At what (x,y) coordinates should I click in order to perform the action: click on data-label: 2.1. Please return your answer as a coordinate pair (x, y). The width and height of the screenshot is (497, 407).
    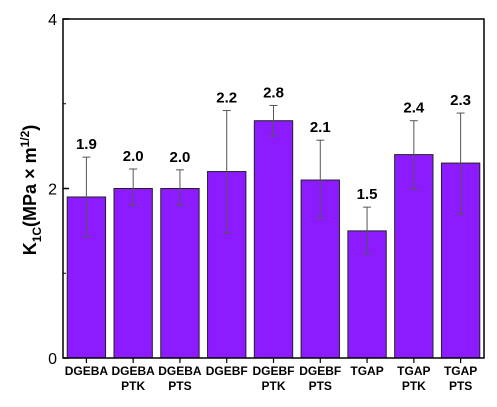
    Looking at the image, I should click on (320, 127).